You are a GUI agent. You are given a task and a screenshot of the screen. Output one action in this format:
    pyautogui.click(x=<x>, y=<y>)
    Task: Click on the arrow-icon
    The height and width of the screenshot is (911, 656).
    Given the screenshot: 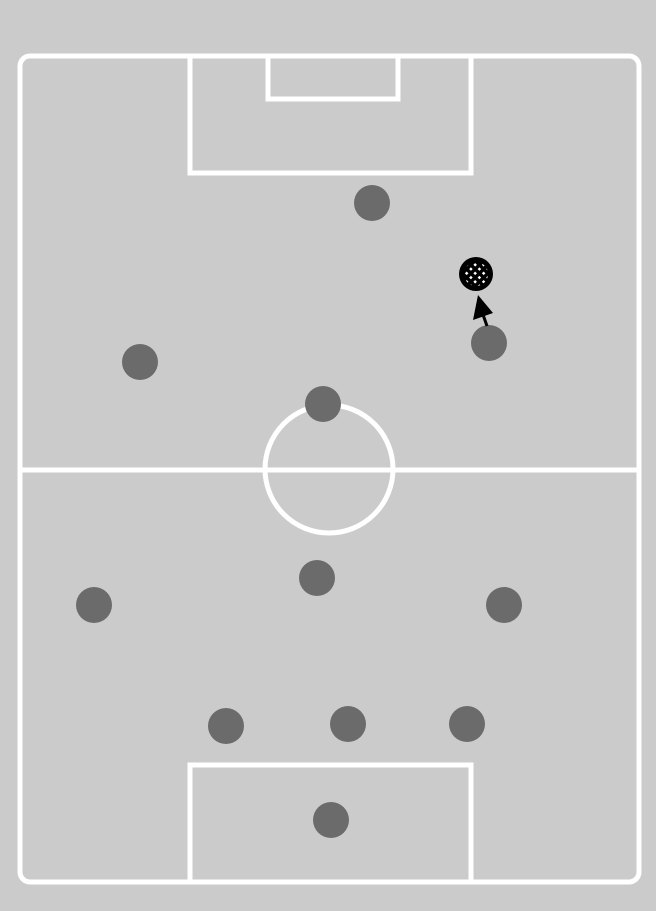 What is the action you would take?
    pyautogui.click(x=483, y=311)
    